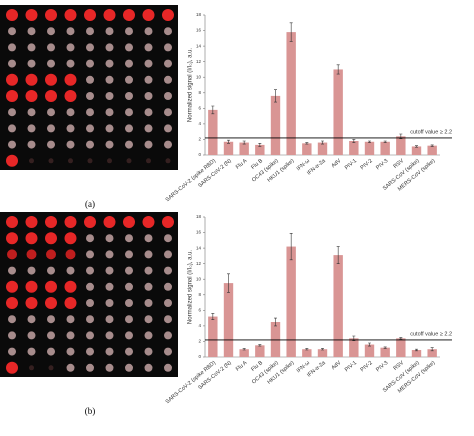 Image resolution: width=474 pixels, height=436 pixels. What do you see at coordinates (316, 166) in the screenshot?
I see `x-tick-label: IFN-α-2a` at bounding box center [316, 166].